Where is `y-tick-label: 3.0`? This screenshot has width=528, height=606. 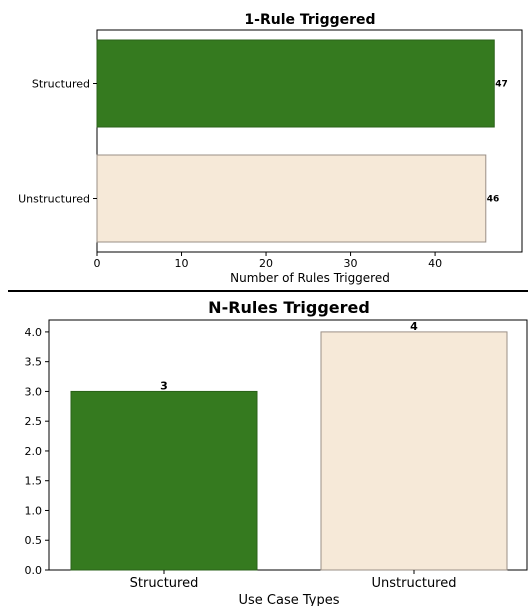 y-tick-label: 3.0 is located at coordinates (34, 391).